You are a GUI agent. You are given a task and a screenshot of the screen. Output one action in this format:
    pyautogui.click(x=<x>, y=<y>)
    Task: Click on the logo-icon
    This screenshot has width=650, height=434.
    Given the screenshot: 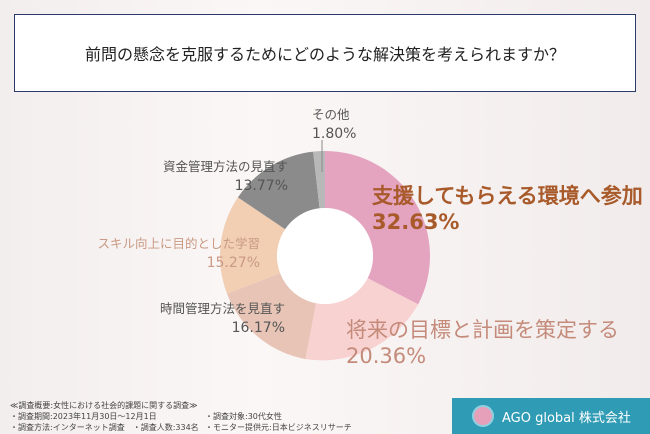 What is the action you would take?
    pyautogui.click(x=483, y=416)
    